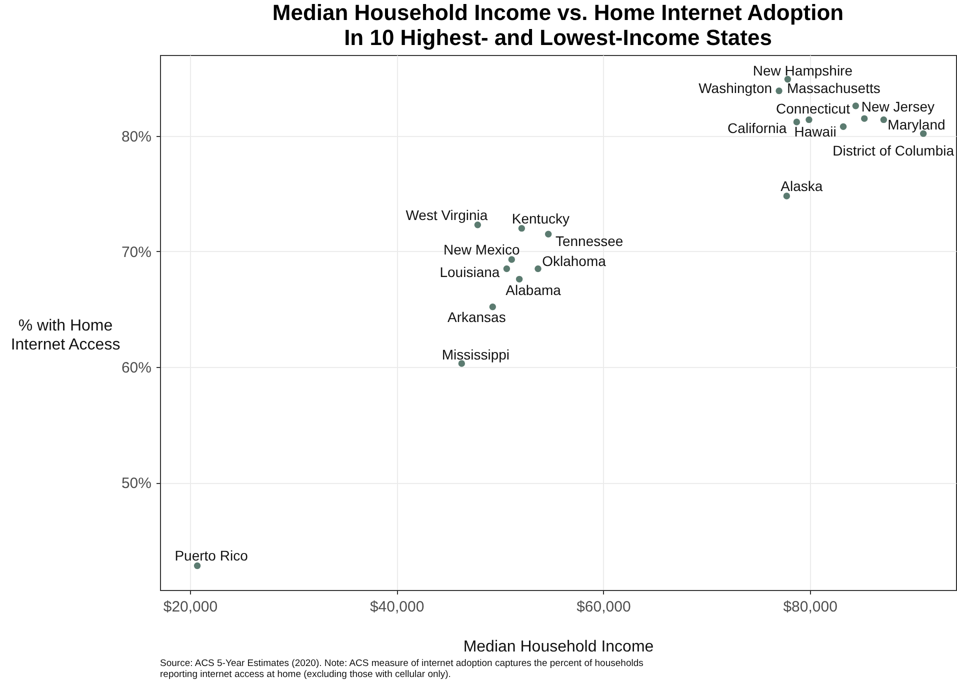 Image resolution: width=957 pixels, height=685 pixels. I want to click on y-tick-label: 70%, so click(136, 252).